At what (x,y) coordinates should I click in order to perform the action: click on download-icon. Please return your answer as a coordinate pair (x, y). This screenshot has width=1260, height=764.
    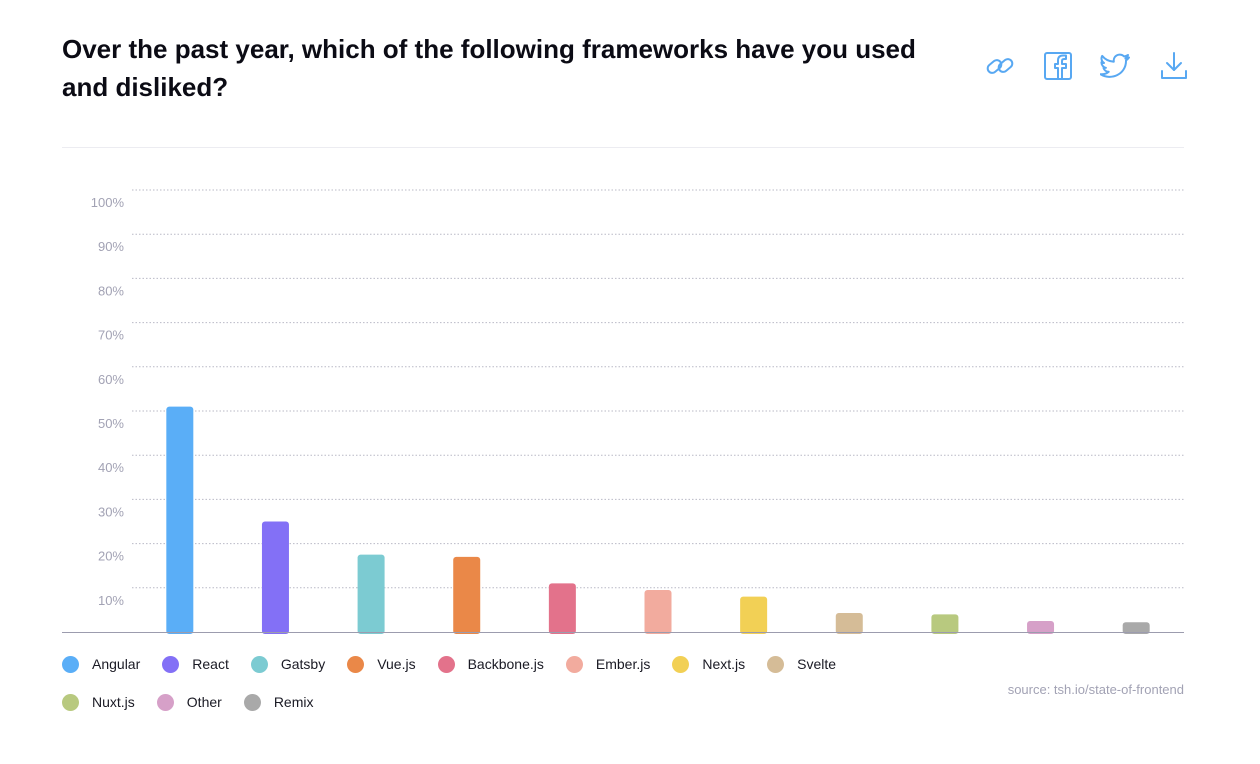
    Looking at the image, I should click on (1174, 66).